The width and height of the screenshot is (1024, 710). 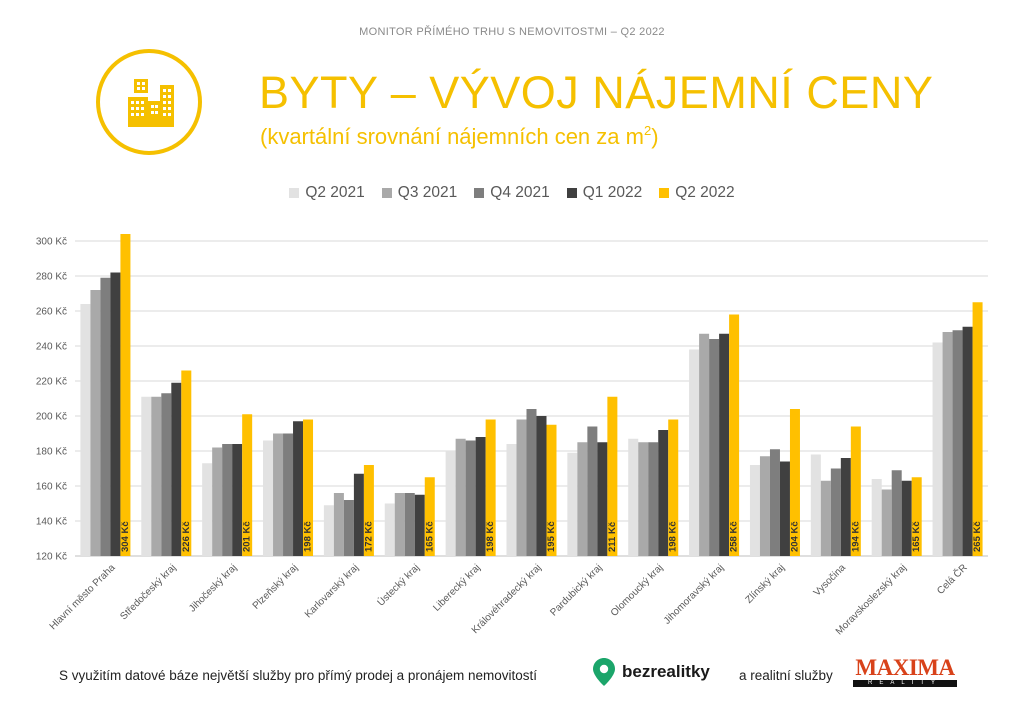 I want to click on apartment-buildings-icon, so click(x=149, y=102).